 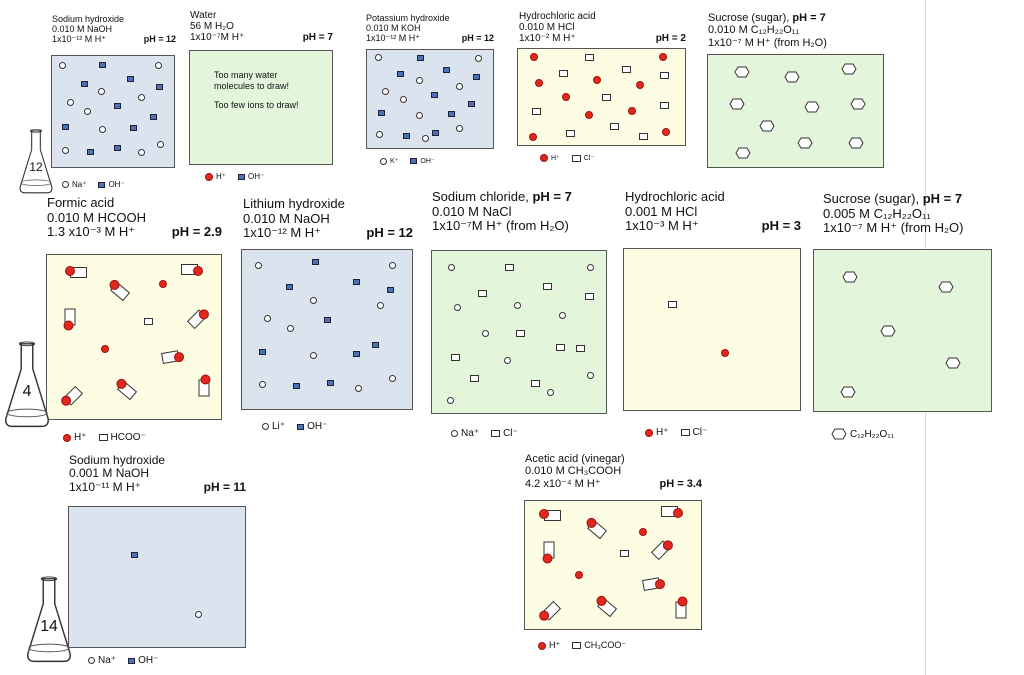 I want to click on solution-name: Sodium hydroxide, so click(x=117, y=460).